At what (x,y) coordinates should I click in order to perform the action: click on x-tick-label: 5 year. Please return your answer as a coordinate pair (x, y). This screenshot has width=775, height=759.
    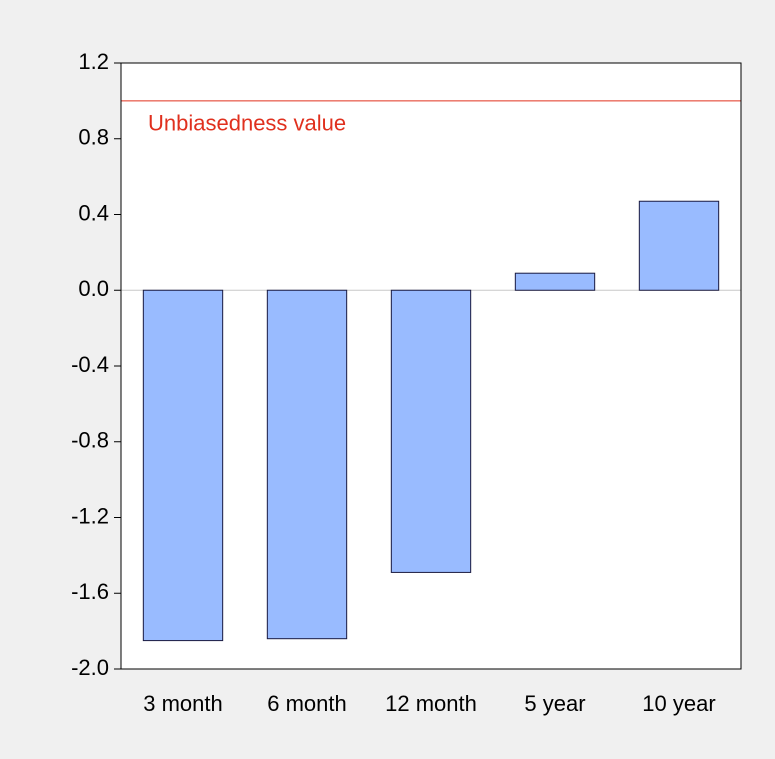
    Looking at the image, I should click on (554, 703).